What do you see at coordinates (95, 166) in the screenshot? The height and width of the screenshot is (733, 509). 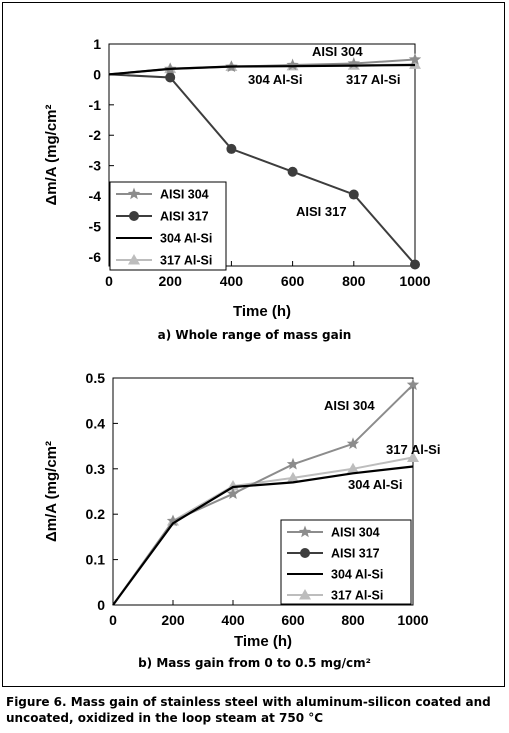 I see `chart-a-y-tick-label: -3` at bounding box center [95, 166].